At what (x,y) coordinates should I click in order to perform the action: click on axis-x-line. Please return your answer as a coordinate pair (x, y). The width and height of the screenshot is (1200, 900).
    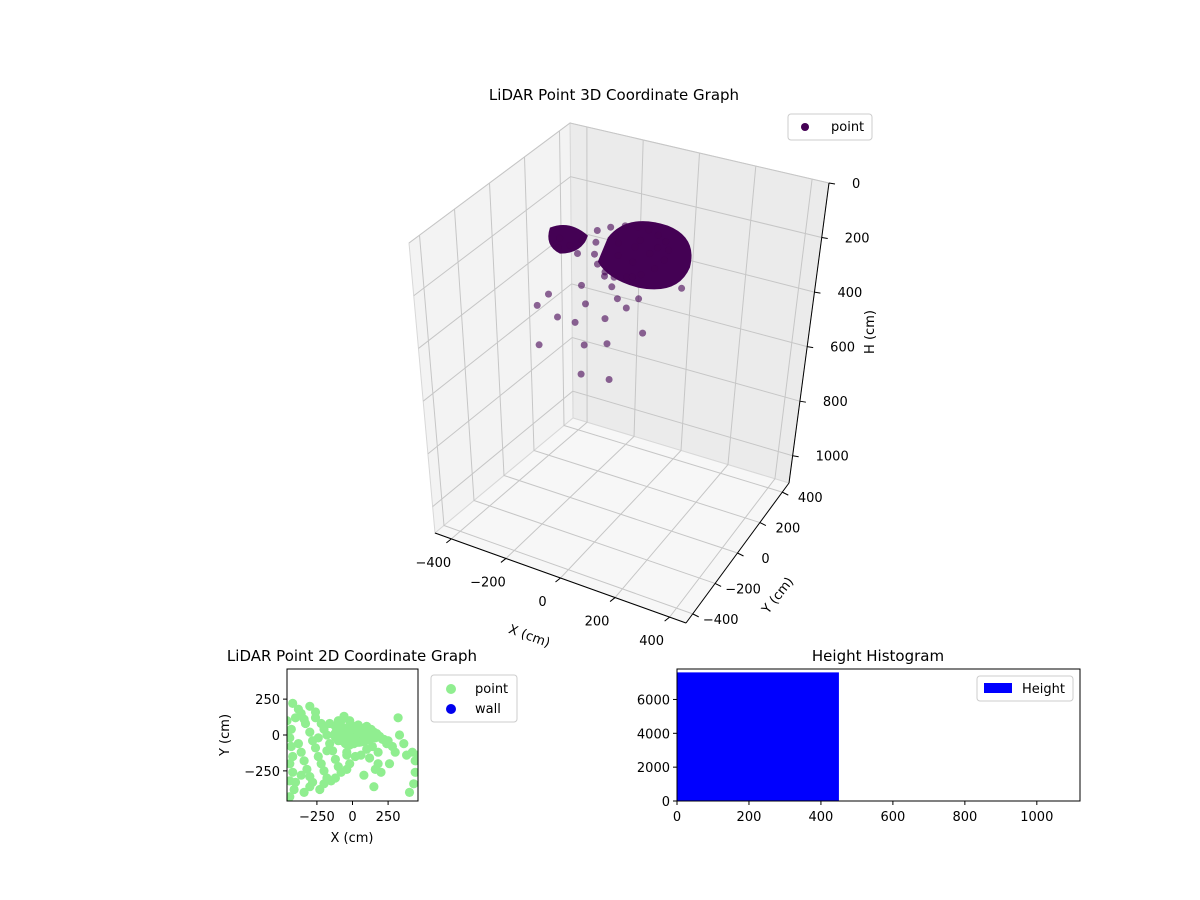
    Looking at the image, I should click on (560, 578).